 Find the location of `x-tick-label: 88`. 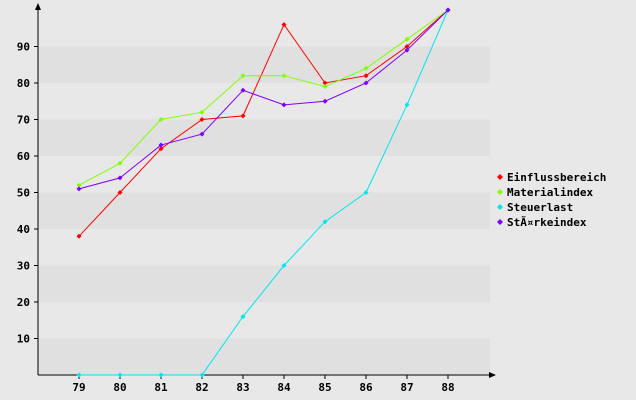

x-tick-label: 88 is located at coordinates (447, 387).